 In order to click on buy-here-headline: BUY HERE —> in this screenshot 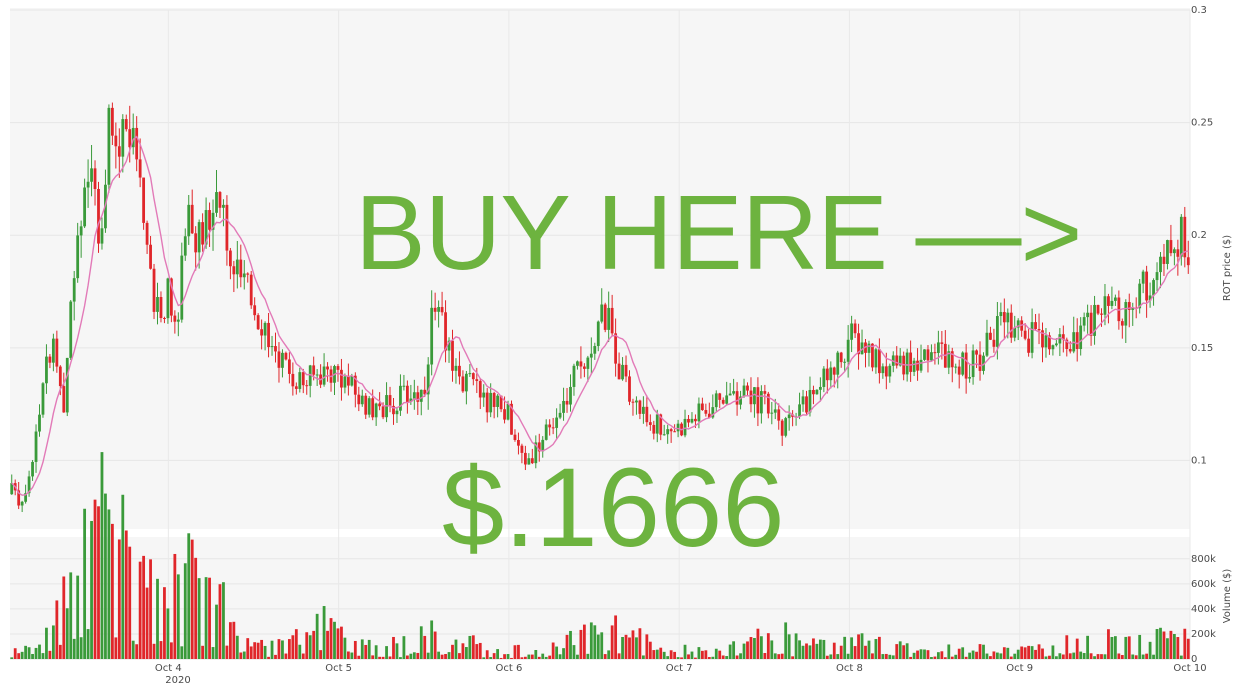, I will do `click(718, 233)`.